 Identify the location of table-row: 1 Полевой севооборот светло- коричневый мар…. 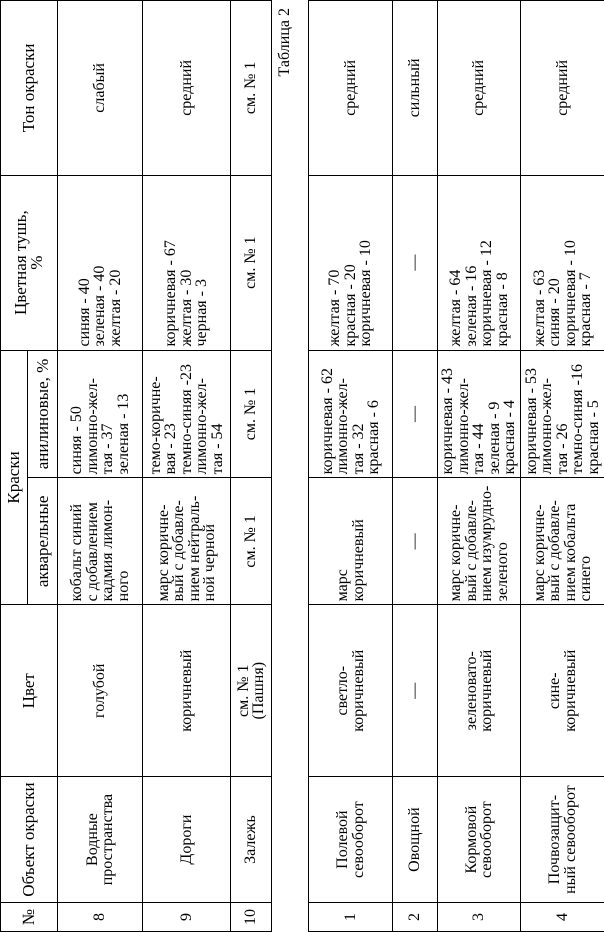
(350, 466).